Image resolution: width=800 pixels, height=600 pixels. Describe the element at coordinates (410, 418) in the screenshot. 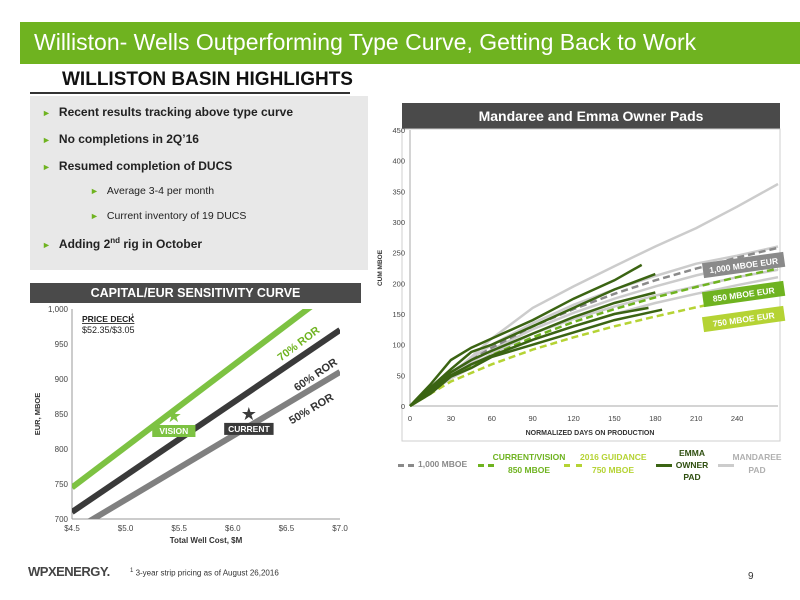

I see `x-tick-label: 0` at that location.